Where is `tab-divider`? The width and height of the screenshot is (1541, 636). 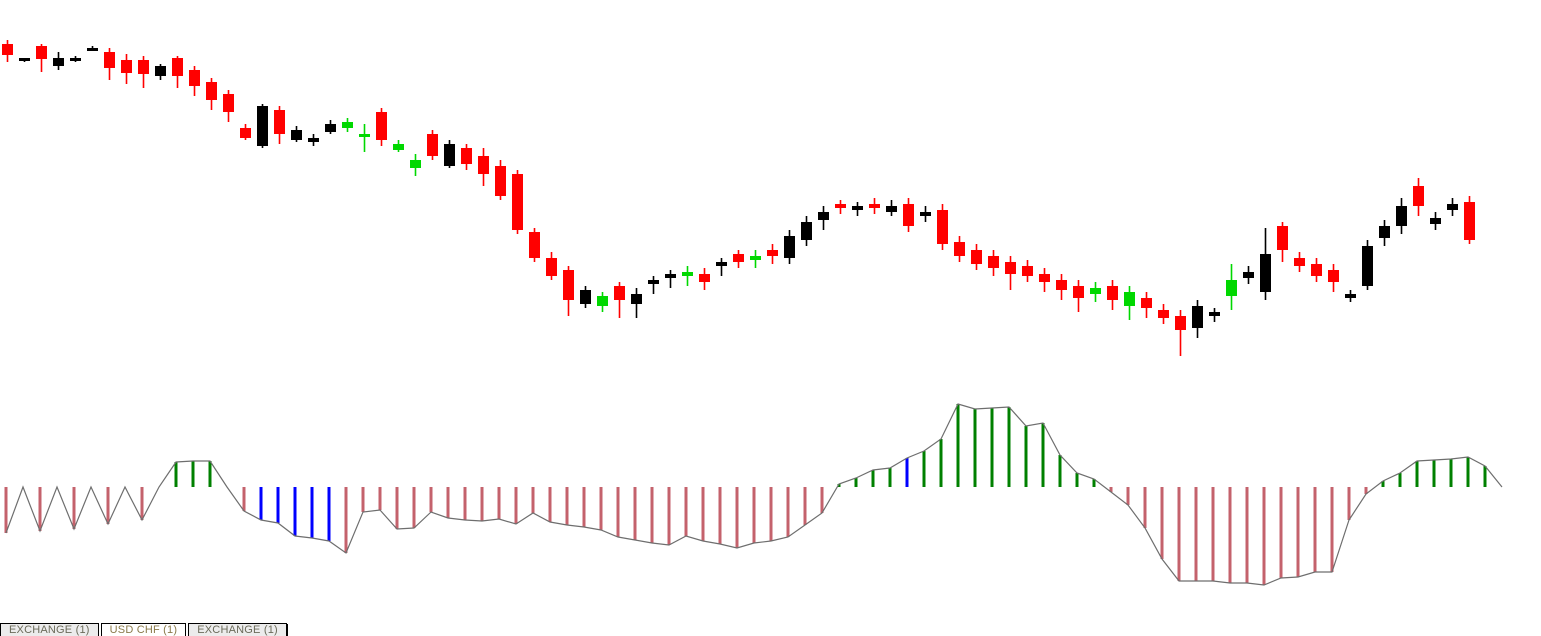 tab-divider is located at coordinates (287, 630).